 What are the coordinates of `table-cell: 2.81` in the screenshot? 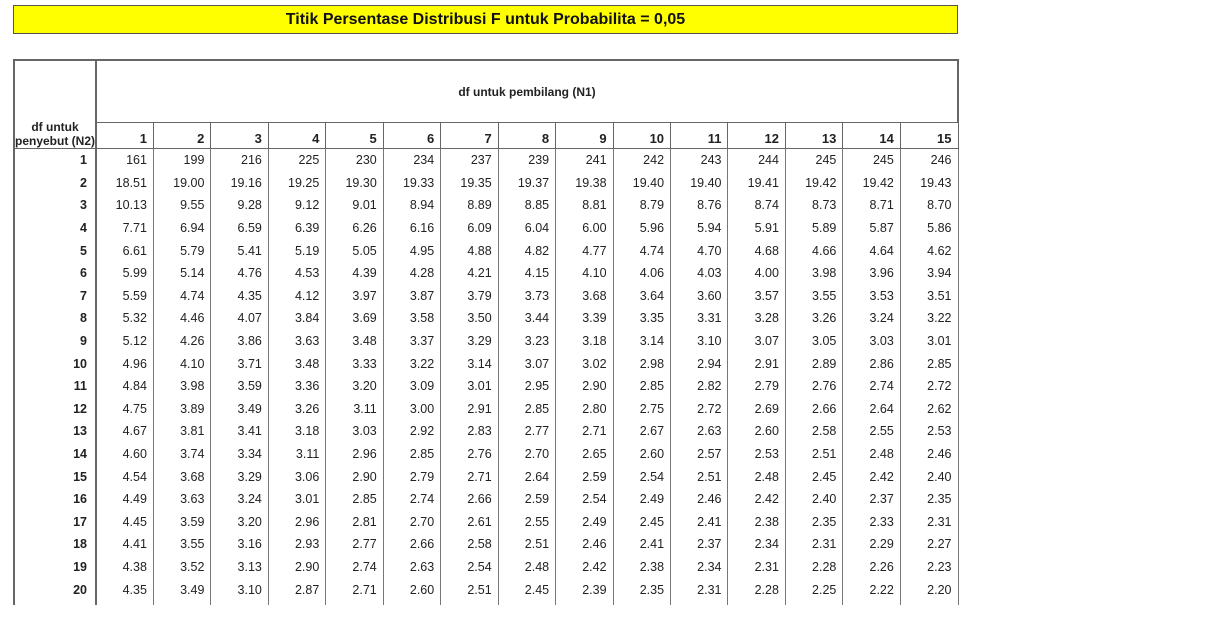 It's located at (354, 522).